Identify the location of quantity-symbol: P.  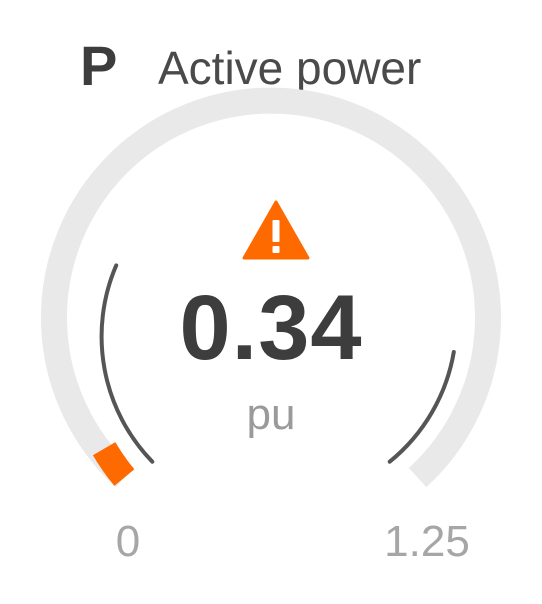
(99, 65).